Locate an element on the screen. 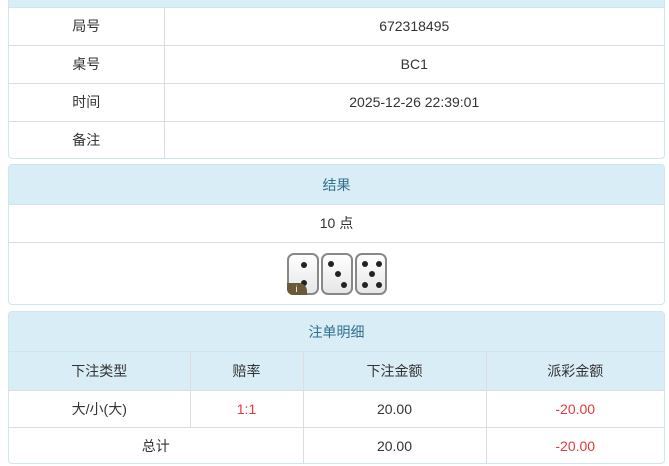 This screenshot has height=466, width=669. bet-type: 大/小(大) is located at coordinates (100, 408).